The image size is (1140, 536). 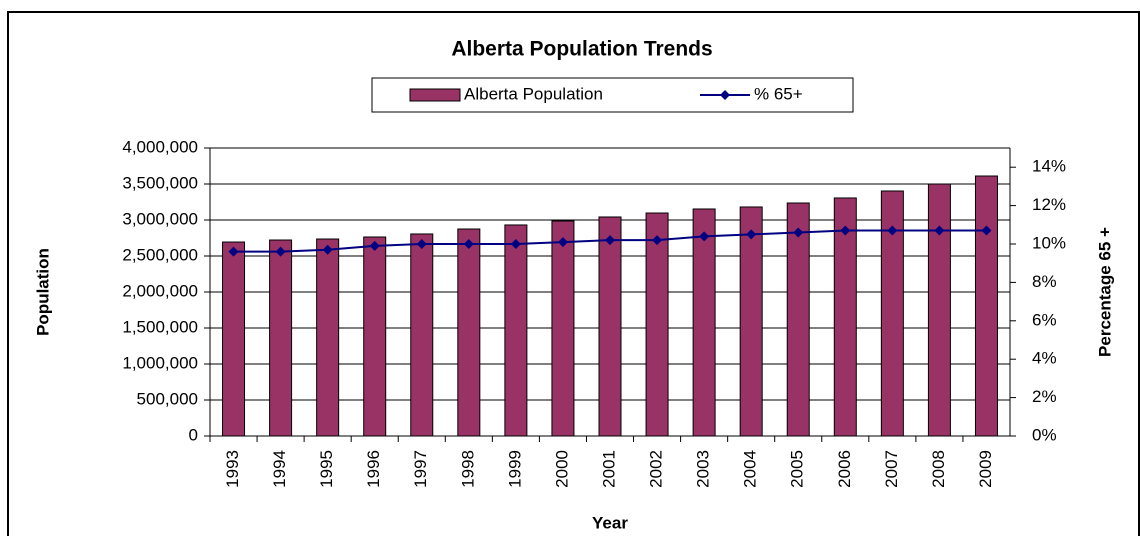 What do you see at coordinates (1044, 396) in the screenshot?
I see `y2-tick-label: 2%` at bounding box center [1044, 396].